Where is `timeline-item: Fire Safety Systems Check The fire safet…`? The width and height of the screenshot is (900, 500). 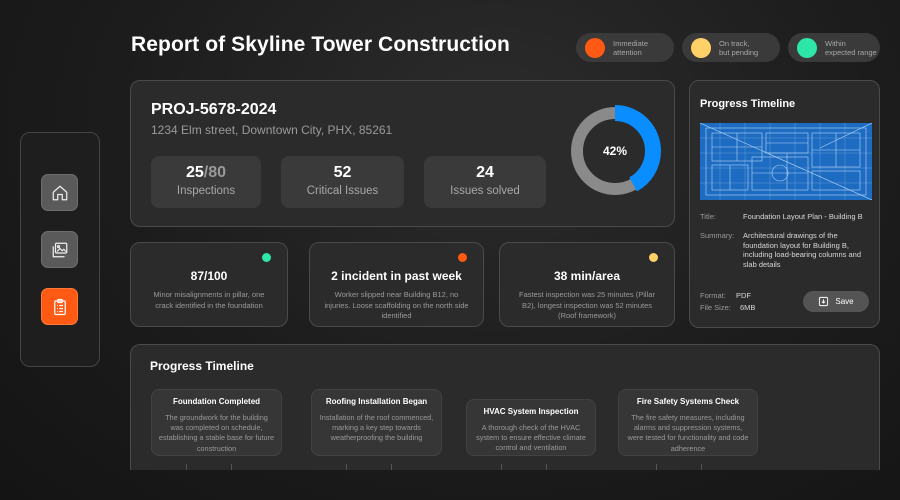 timeline-item: Fire Safety Systems Check The fire safet… is located at coordinates (688, 422).